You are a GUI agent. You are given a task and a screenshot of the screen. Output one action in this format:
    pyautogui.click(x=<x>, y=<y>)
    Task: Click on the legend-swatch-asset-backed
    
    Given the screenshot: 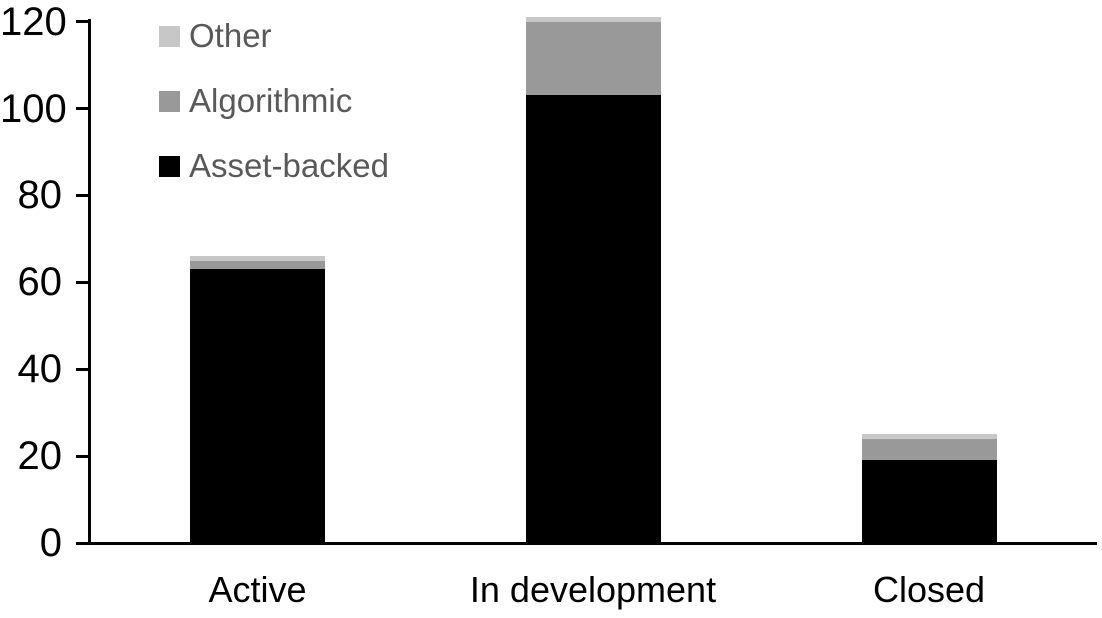 What is the action you would take?
    pyautogui.click(x=169, y=166)
    